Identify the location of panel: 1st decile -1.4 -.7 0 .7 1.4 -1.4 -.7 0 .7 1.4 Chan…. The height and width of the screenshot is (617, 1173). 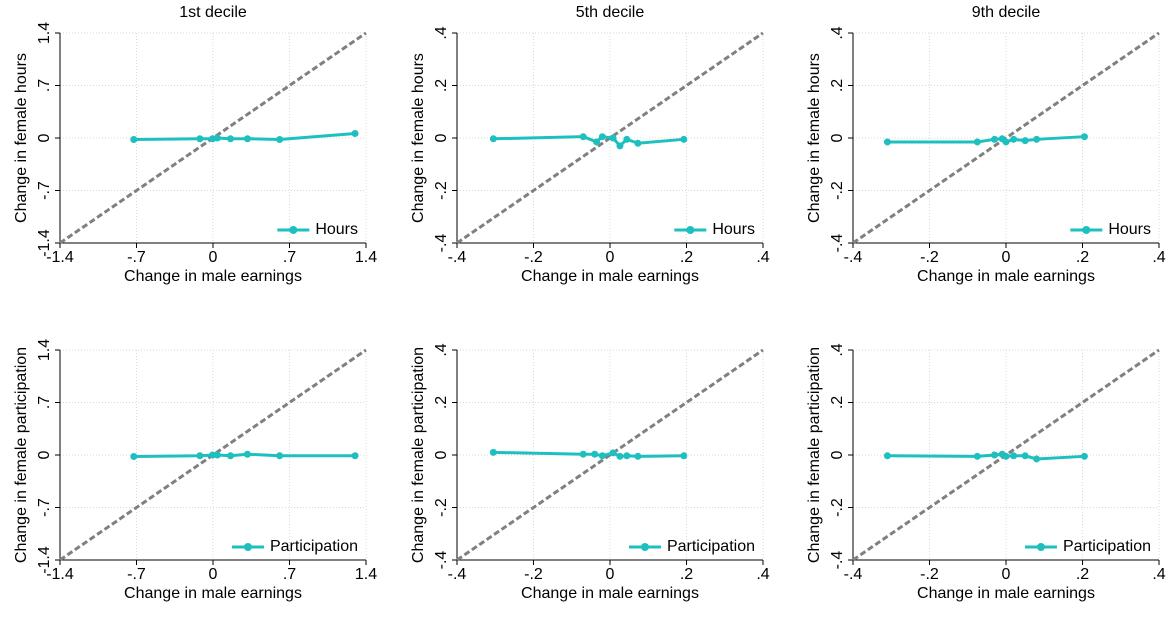
(195, 144).